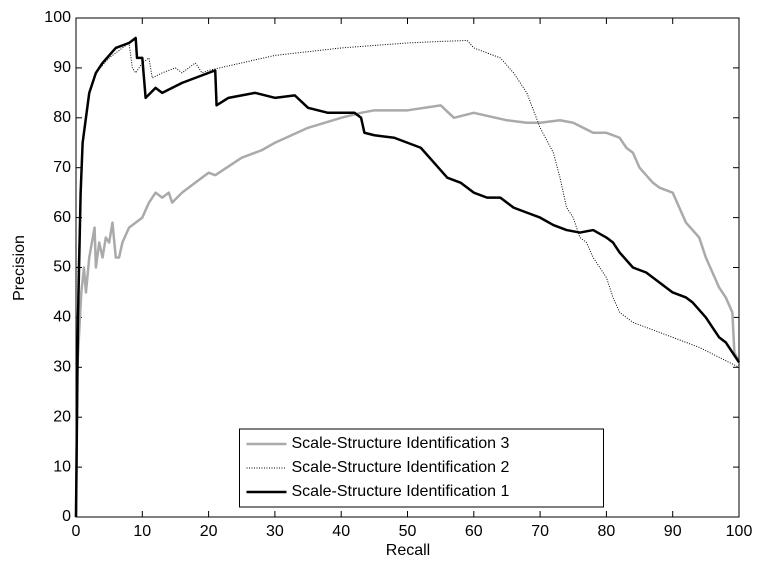 The image size is (758, 565). I want to click on x-axis-label: Recall, so click(408, 550).